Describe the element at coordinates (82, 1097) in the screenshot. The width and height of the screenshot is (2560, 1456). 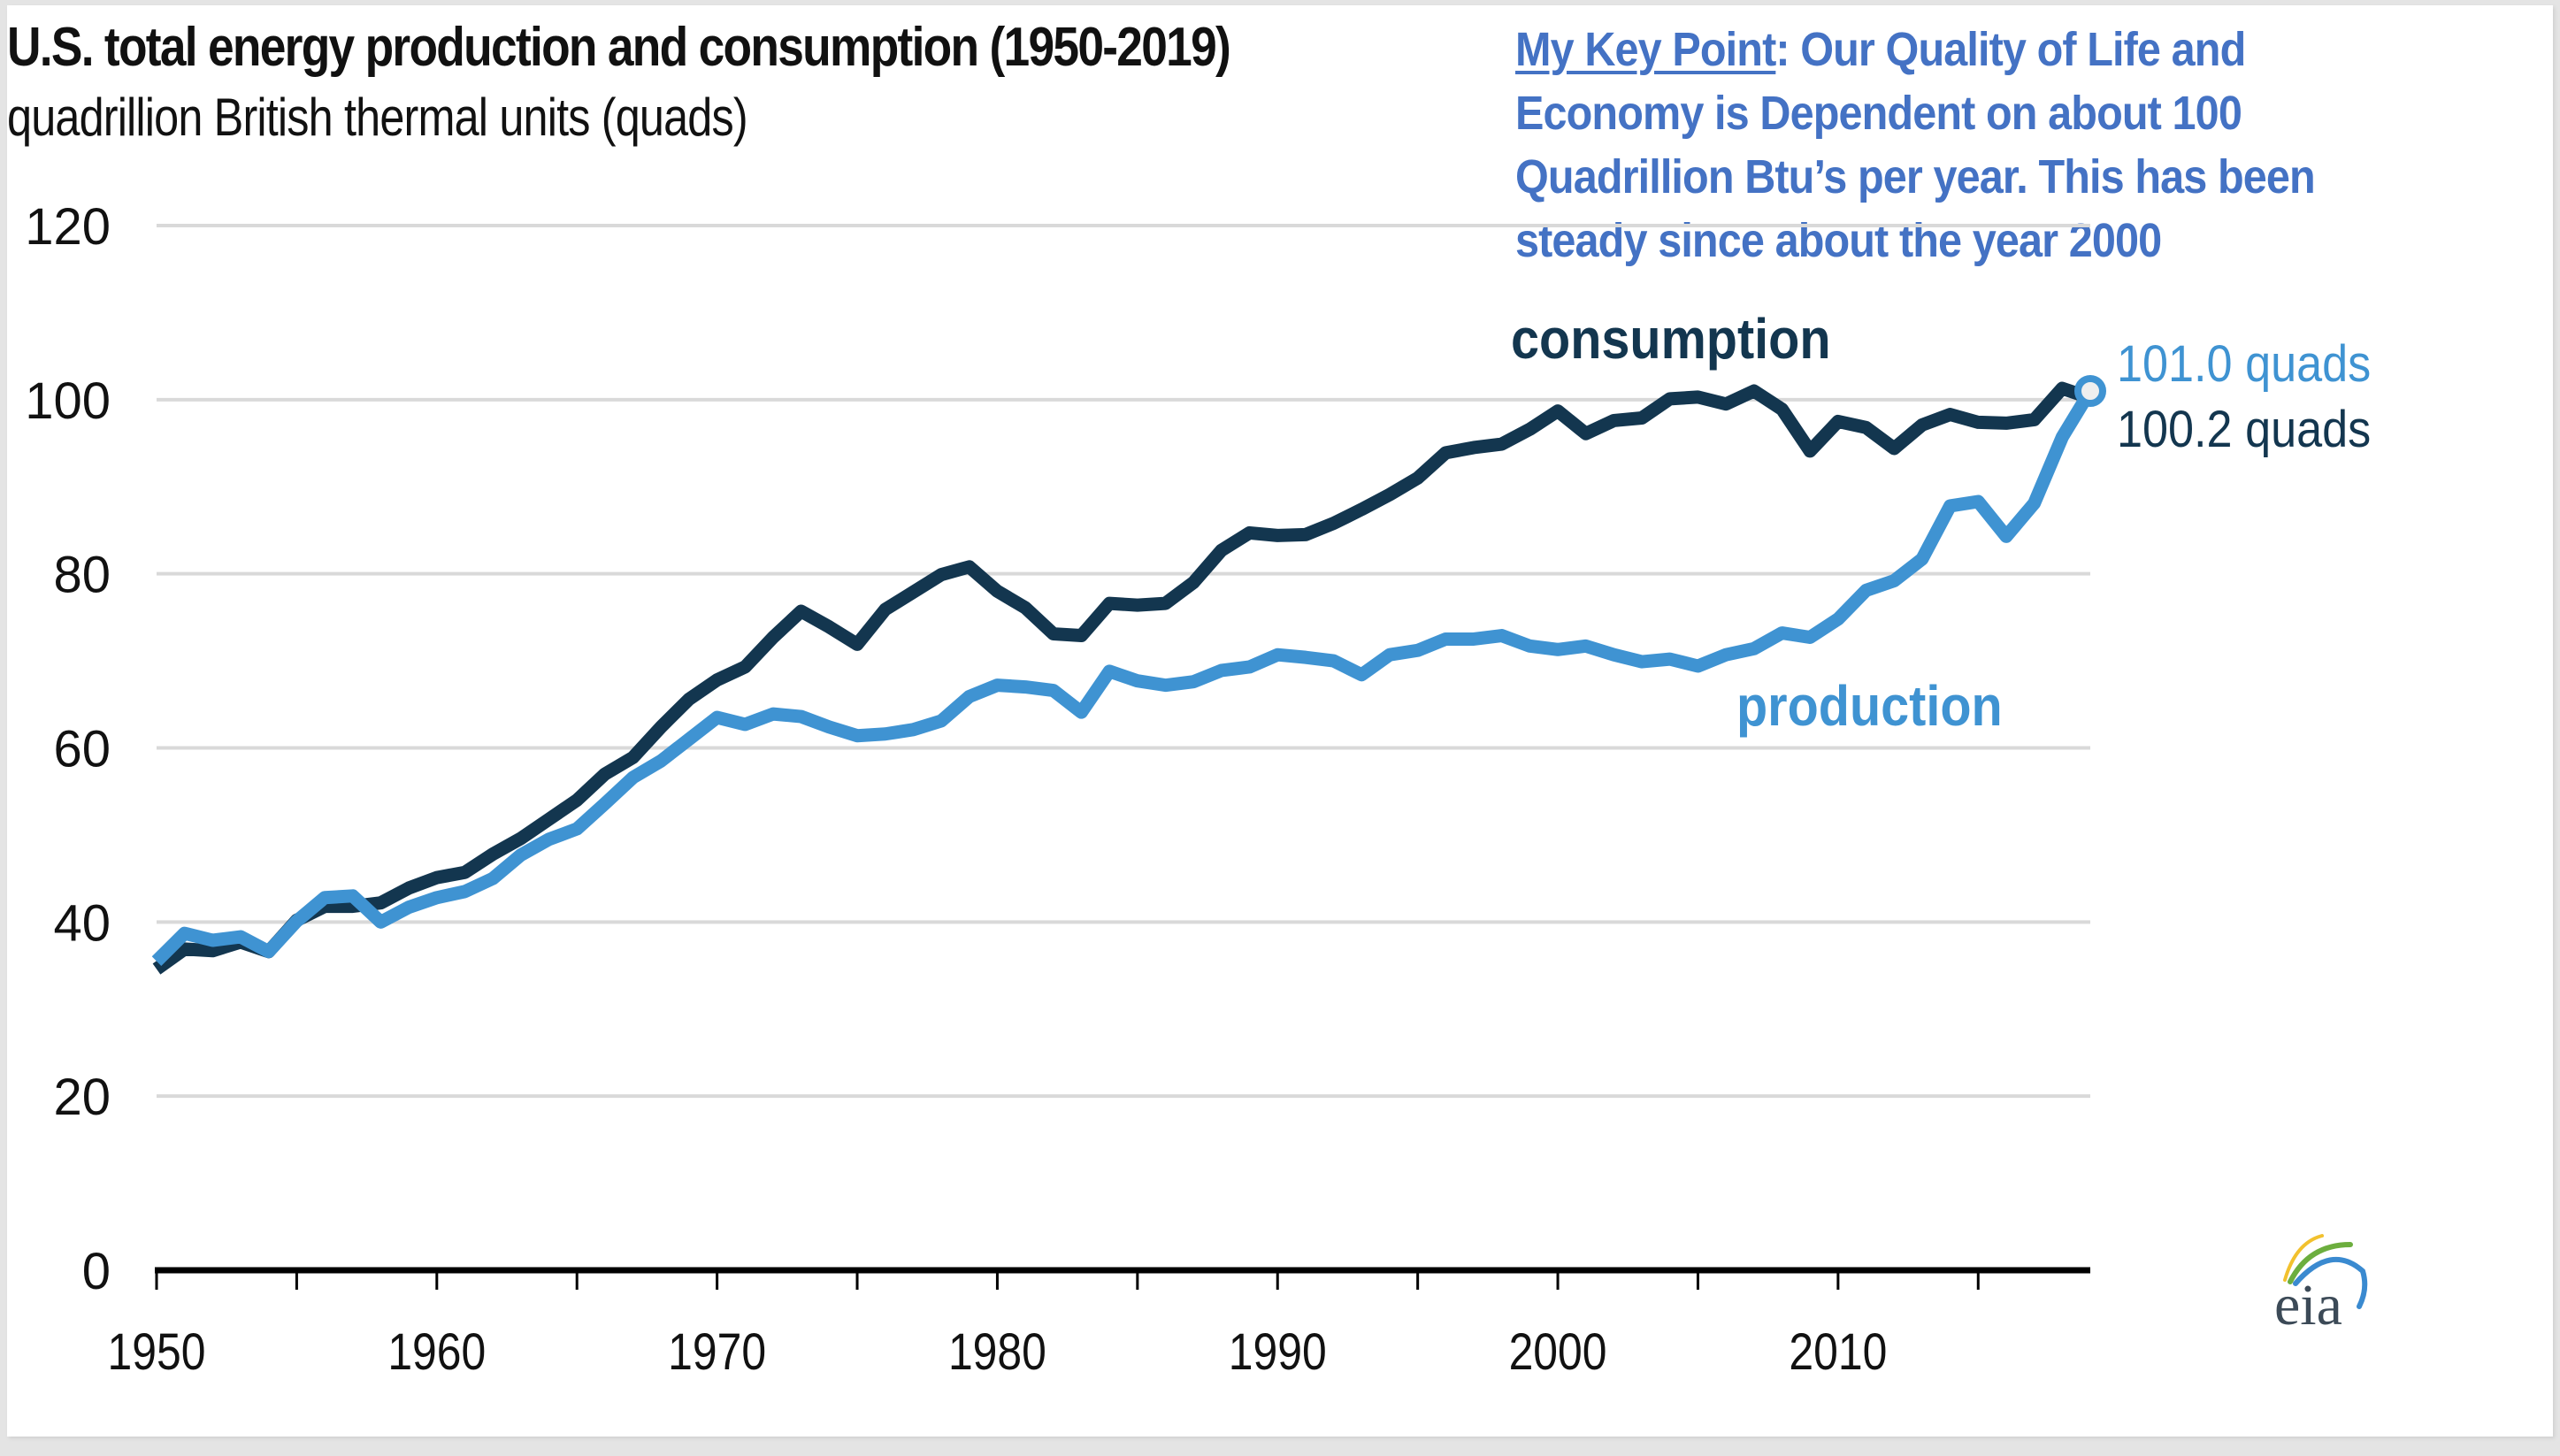
I see `y-tick-label: 20` at that location.